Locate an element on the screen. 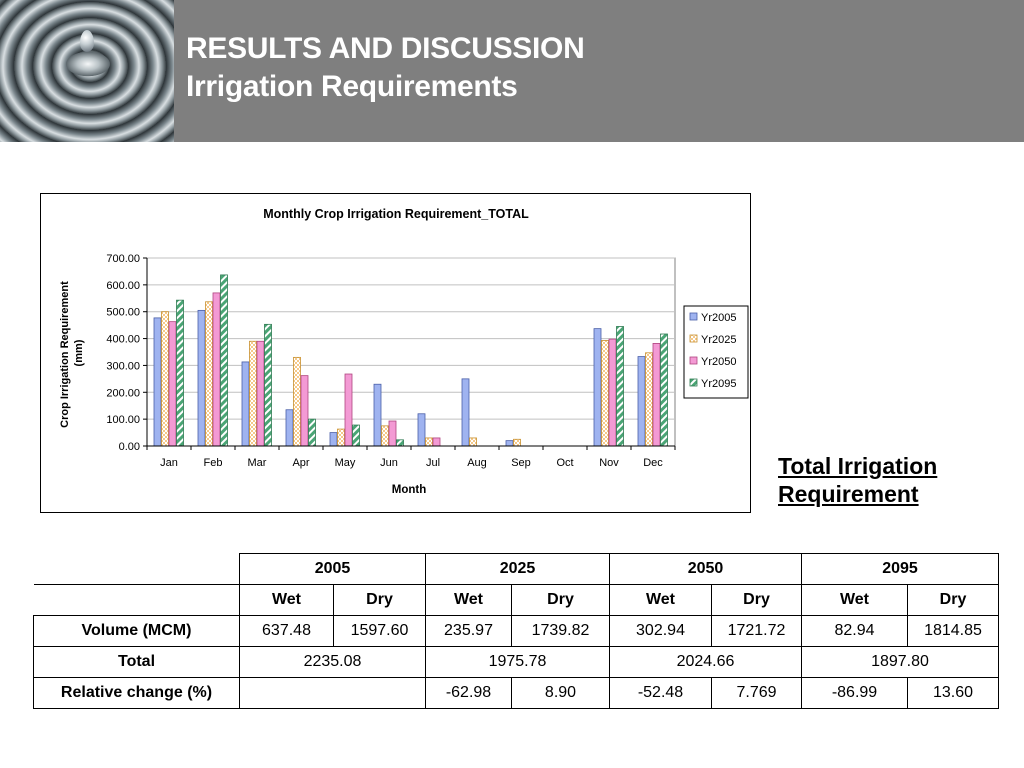 The width and height of the screenshot is (1024, 768). y-tick-label: 500.00 is located at coordinates (123, 313).